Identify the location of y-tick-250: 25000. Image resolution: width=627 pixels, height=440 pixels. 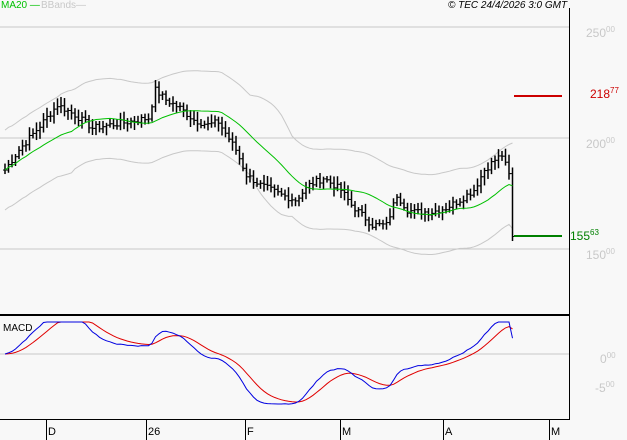
(600, 32).